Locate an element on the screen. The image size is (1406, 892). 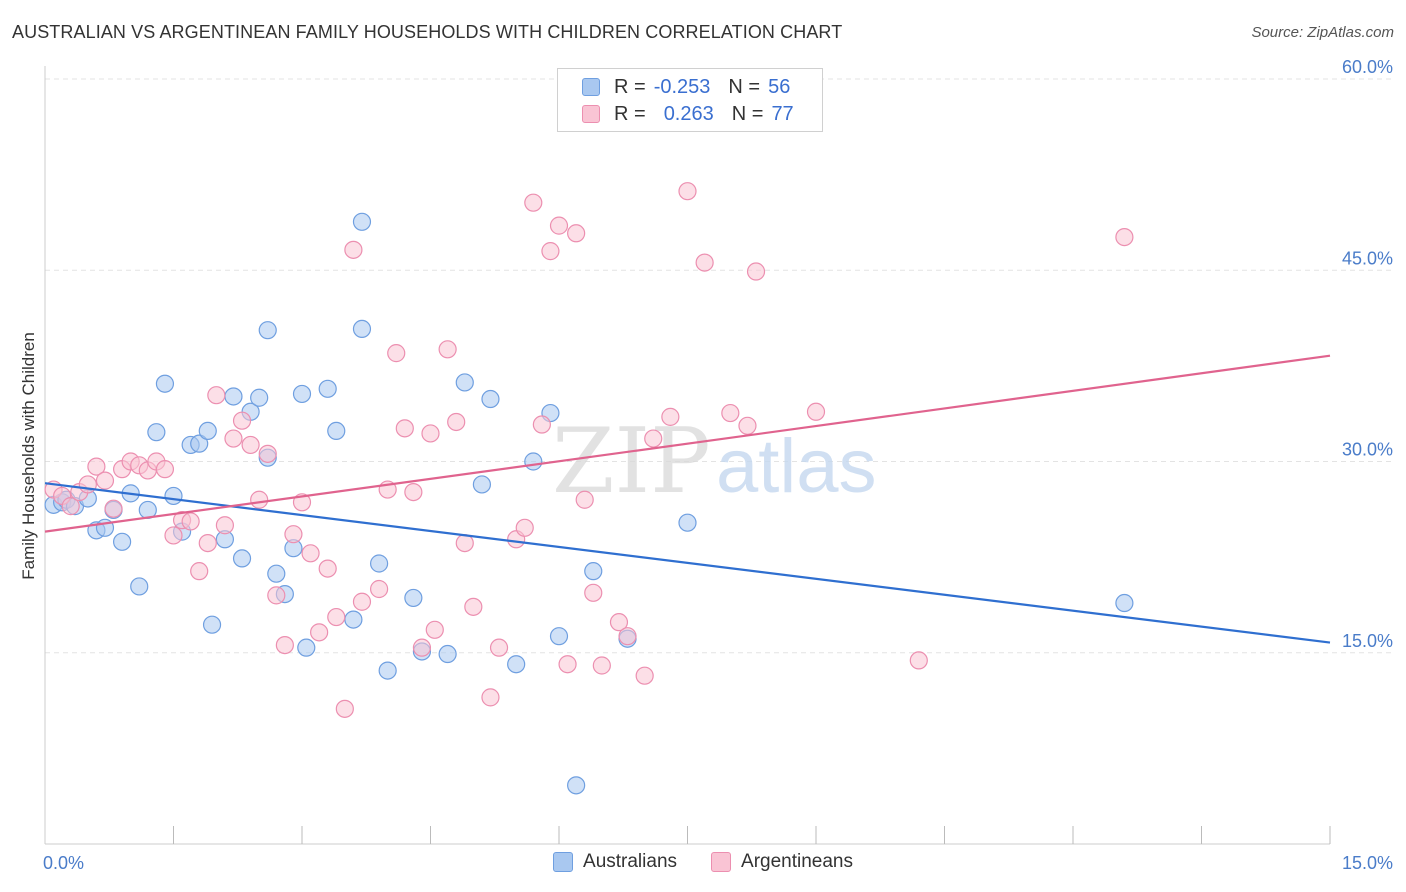
series-label: Australians is located at coordinates (630, 861).